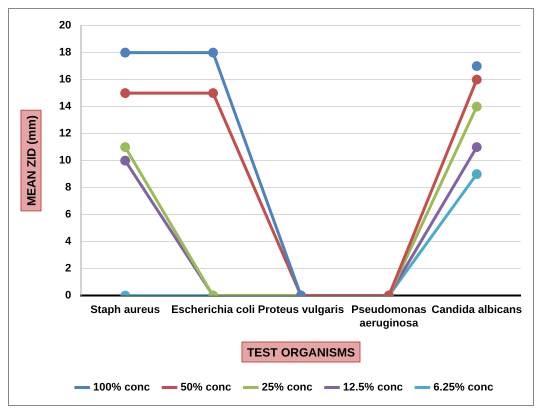 The image size is (542, 414). Describe the element at coordinates (68, 296) in the screenshot. I see `y-tick-label: 0` at that location.